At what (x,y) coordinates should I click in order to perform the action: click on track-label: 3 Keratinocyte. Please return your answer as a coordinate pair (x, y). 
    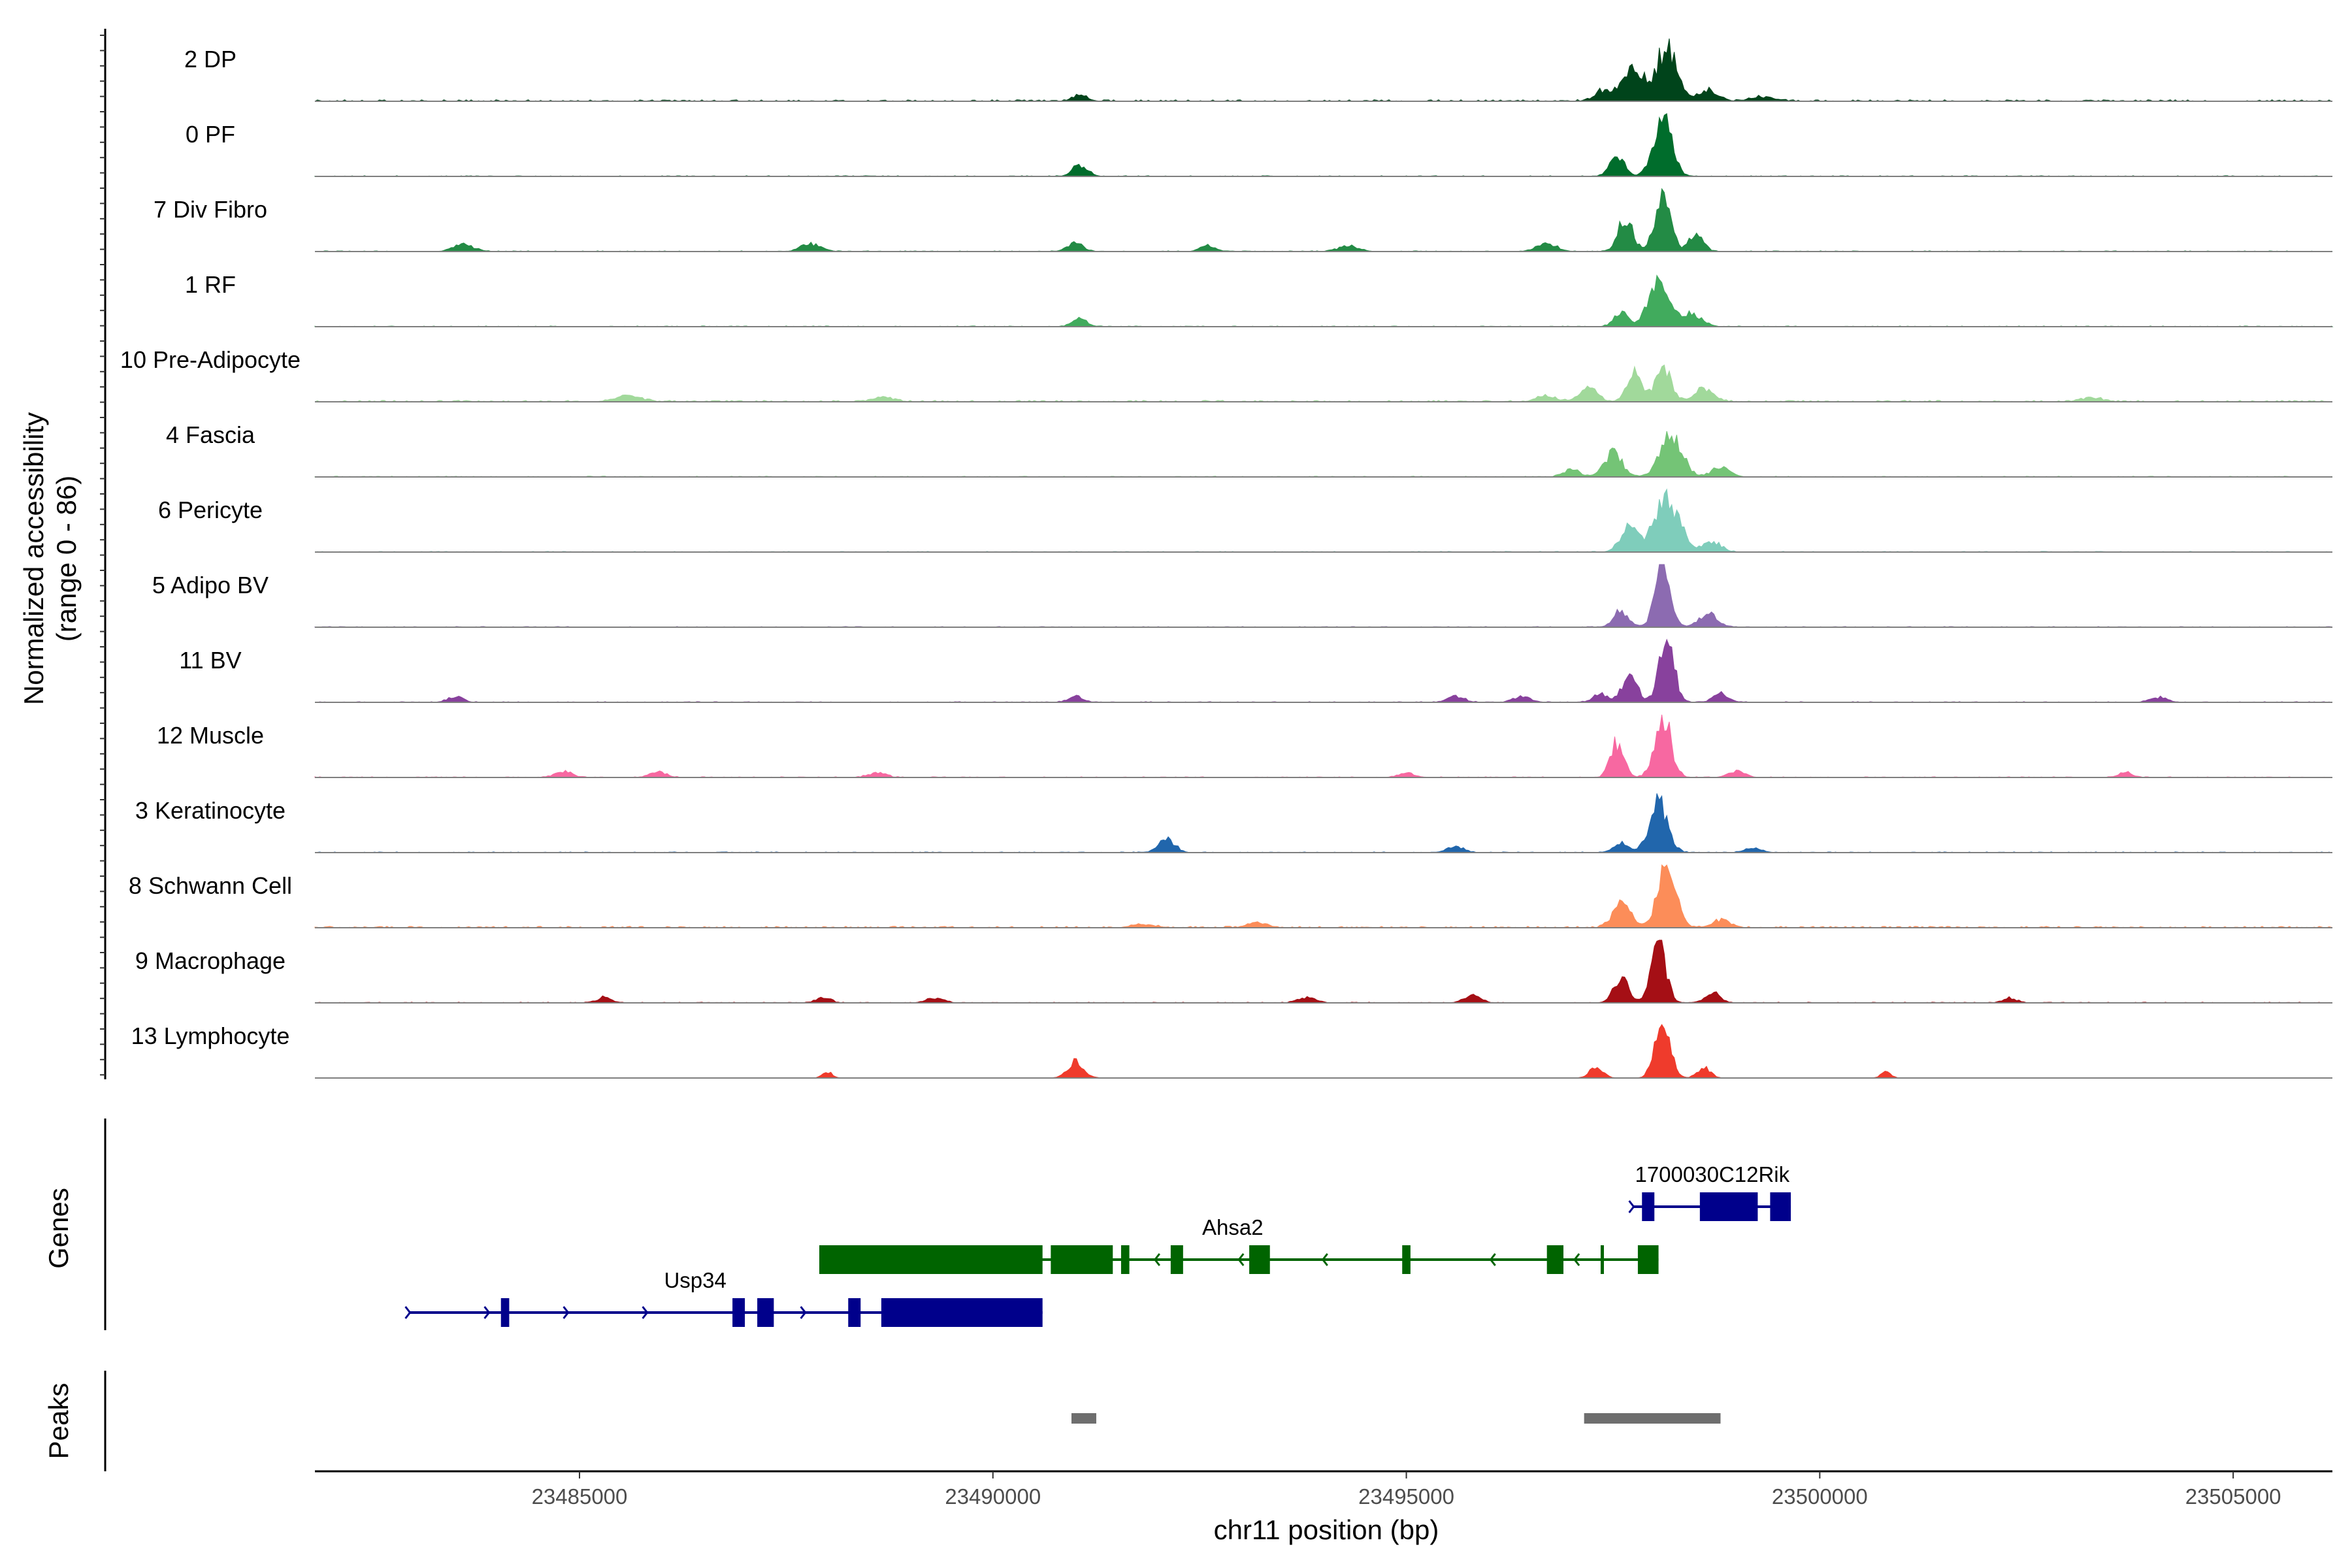
    Looking at the image, I should click on (210, 810).